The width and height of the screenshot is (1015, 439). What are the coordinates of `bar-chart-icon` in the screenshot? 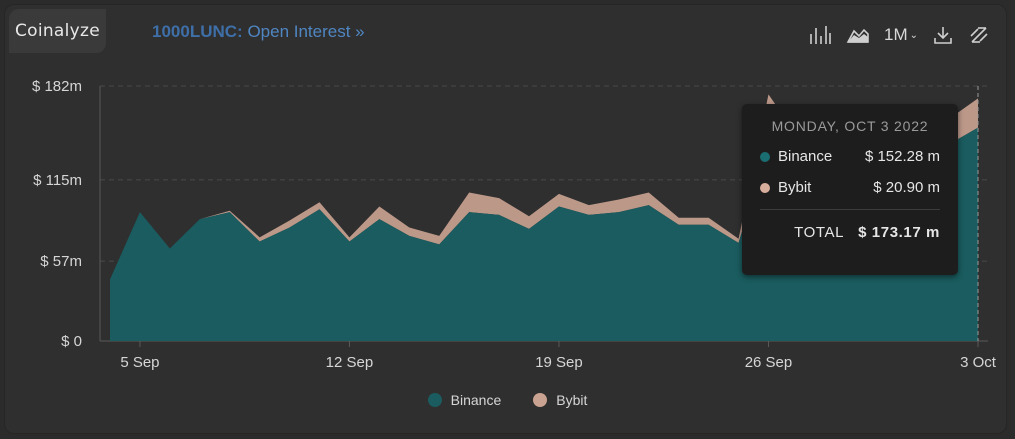 It's located at (820, 35).